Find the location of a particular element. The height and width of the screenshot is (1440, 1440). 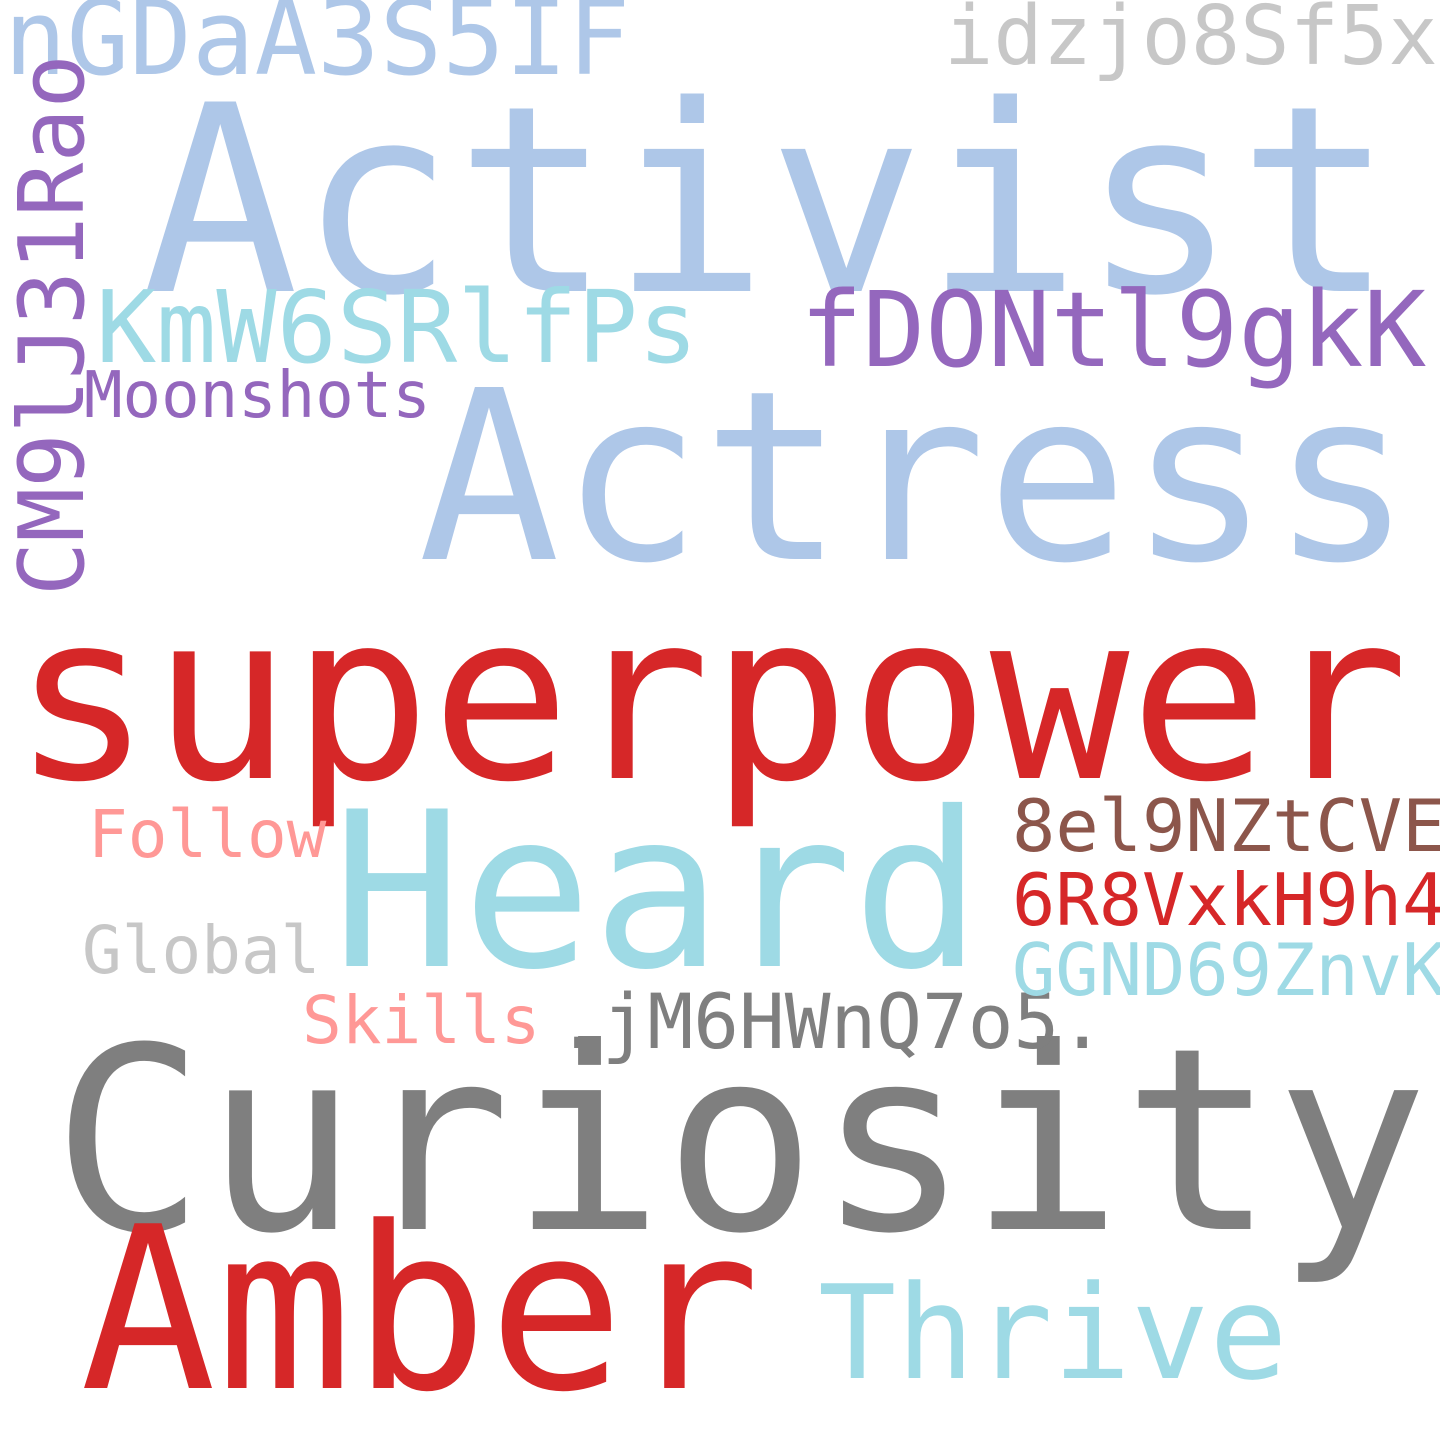

word-kmw6: KmW6SRlfPs is located at coordinates (397, 327).